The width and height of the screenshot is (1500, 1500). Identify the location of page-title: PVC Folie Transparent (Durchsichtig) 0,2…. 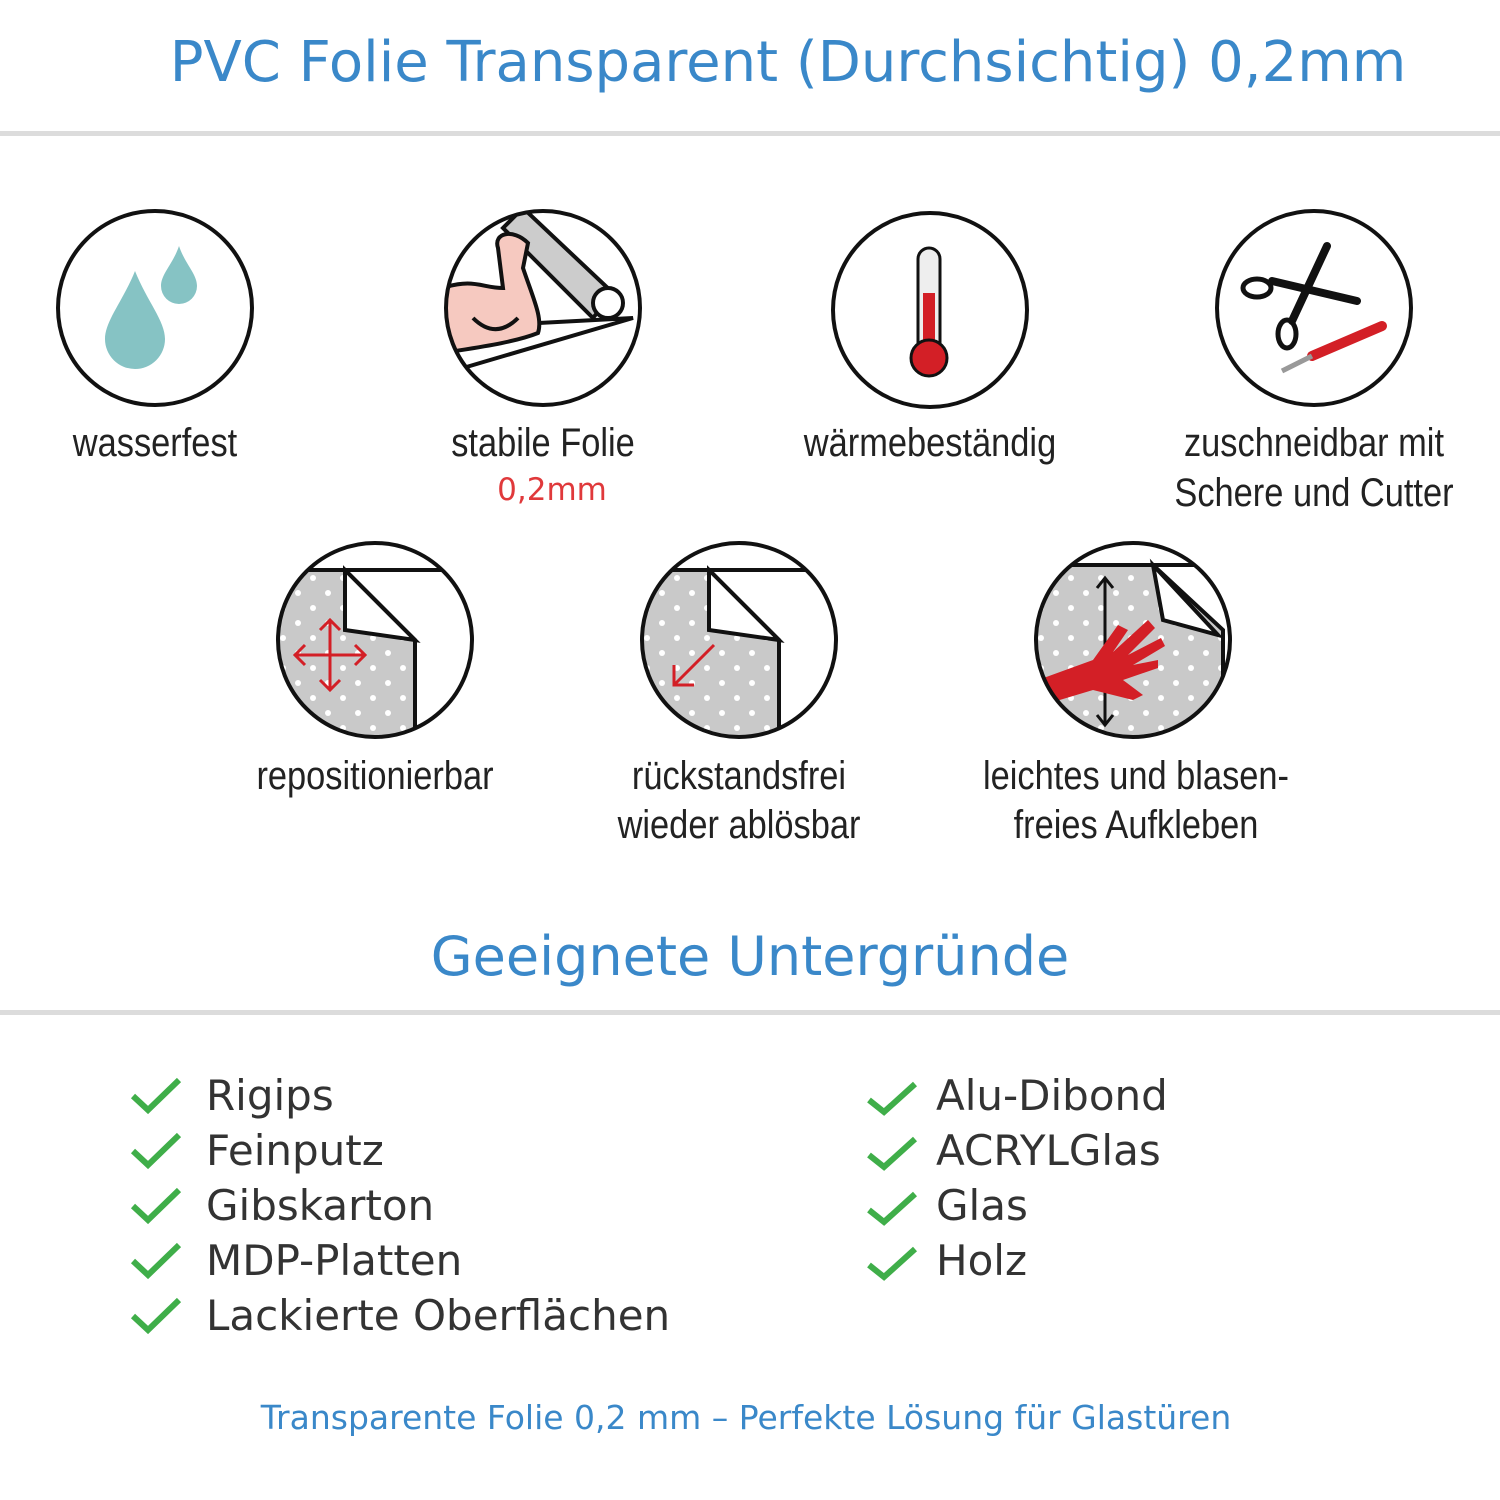
(788, 62).